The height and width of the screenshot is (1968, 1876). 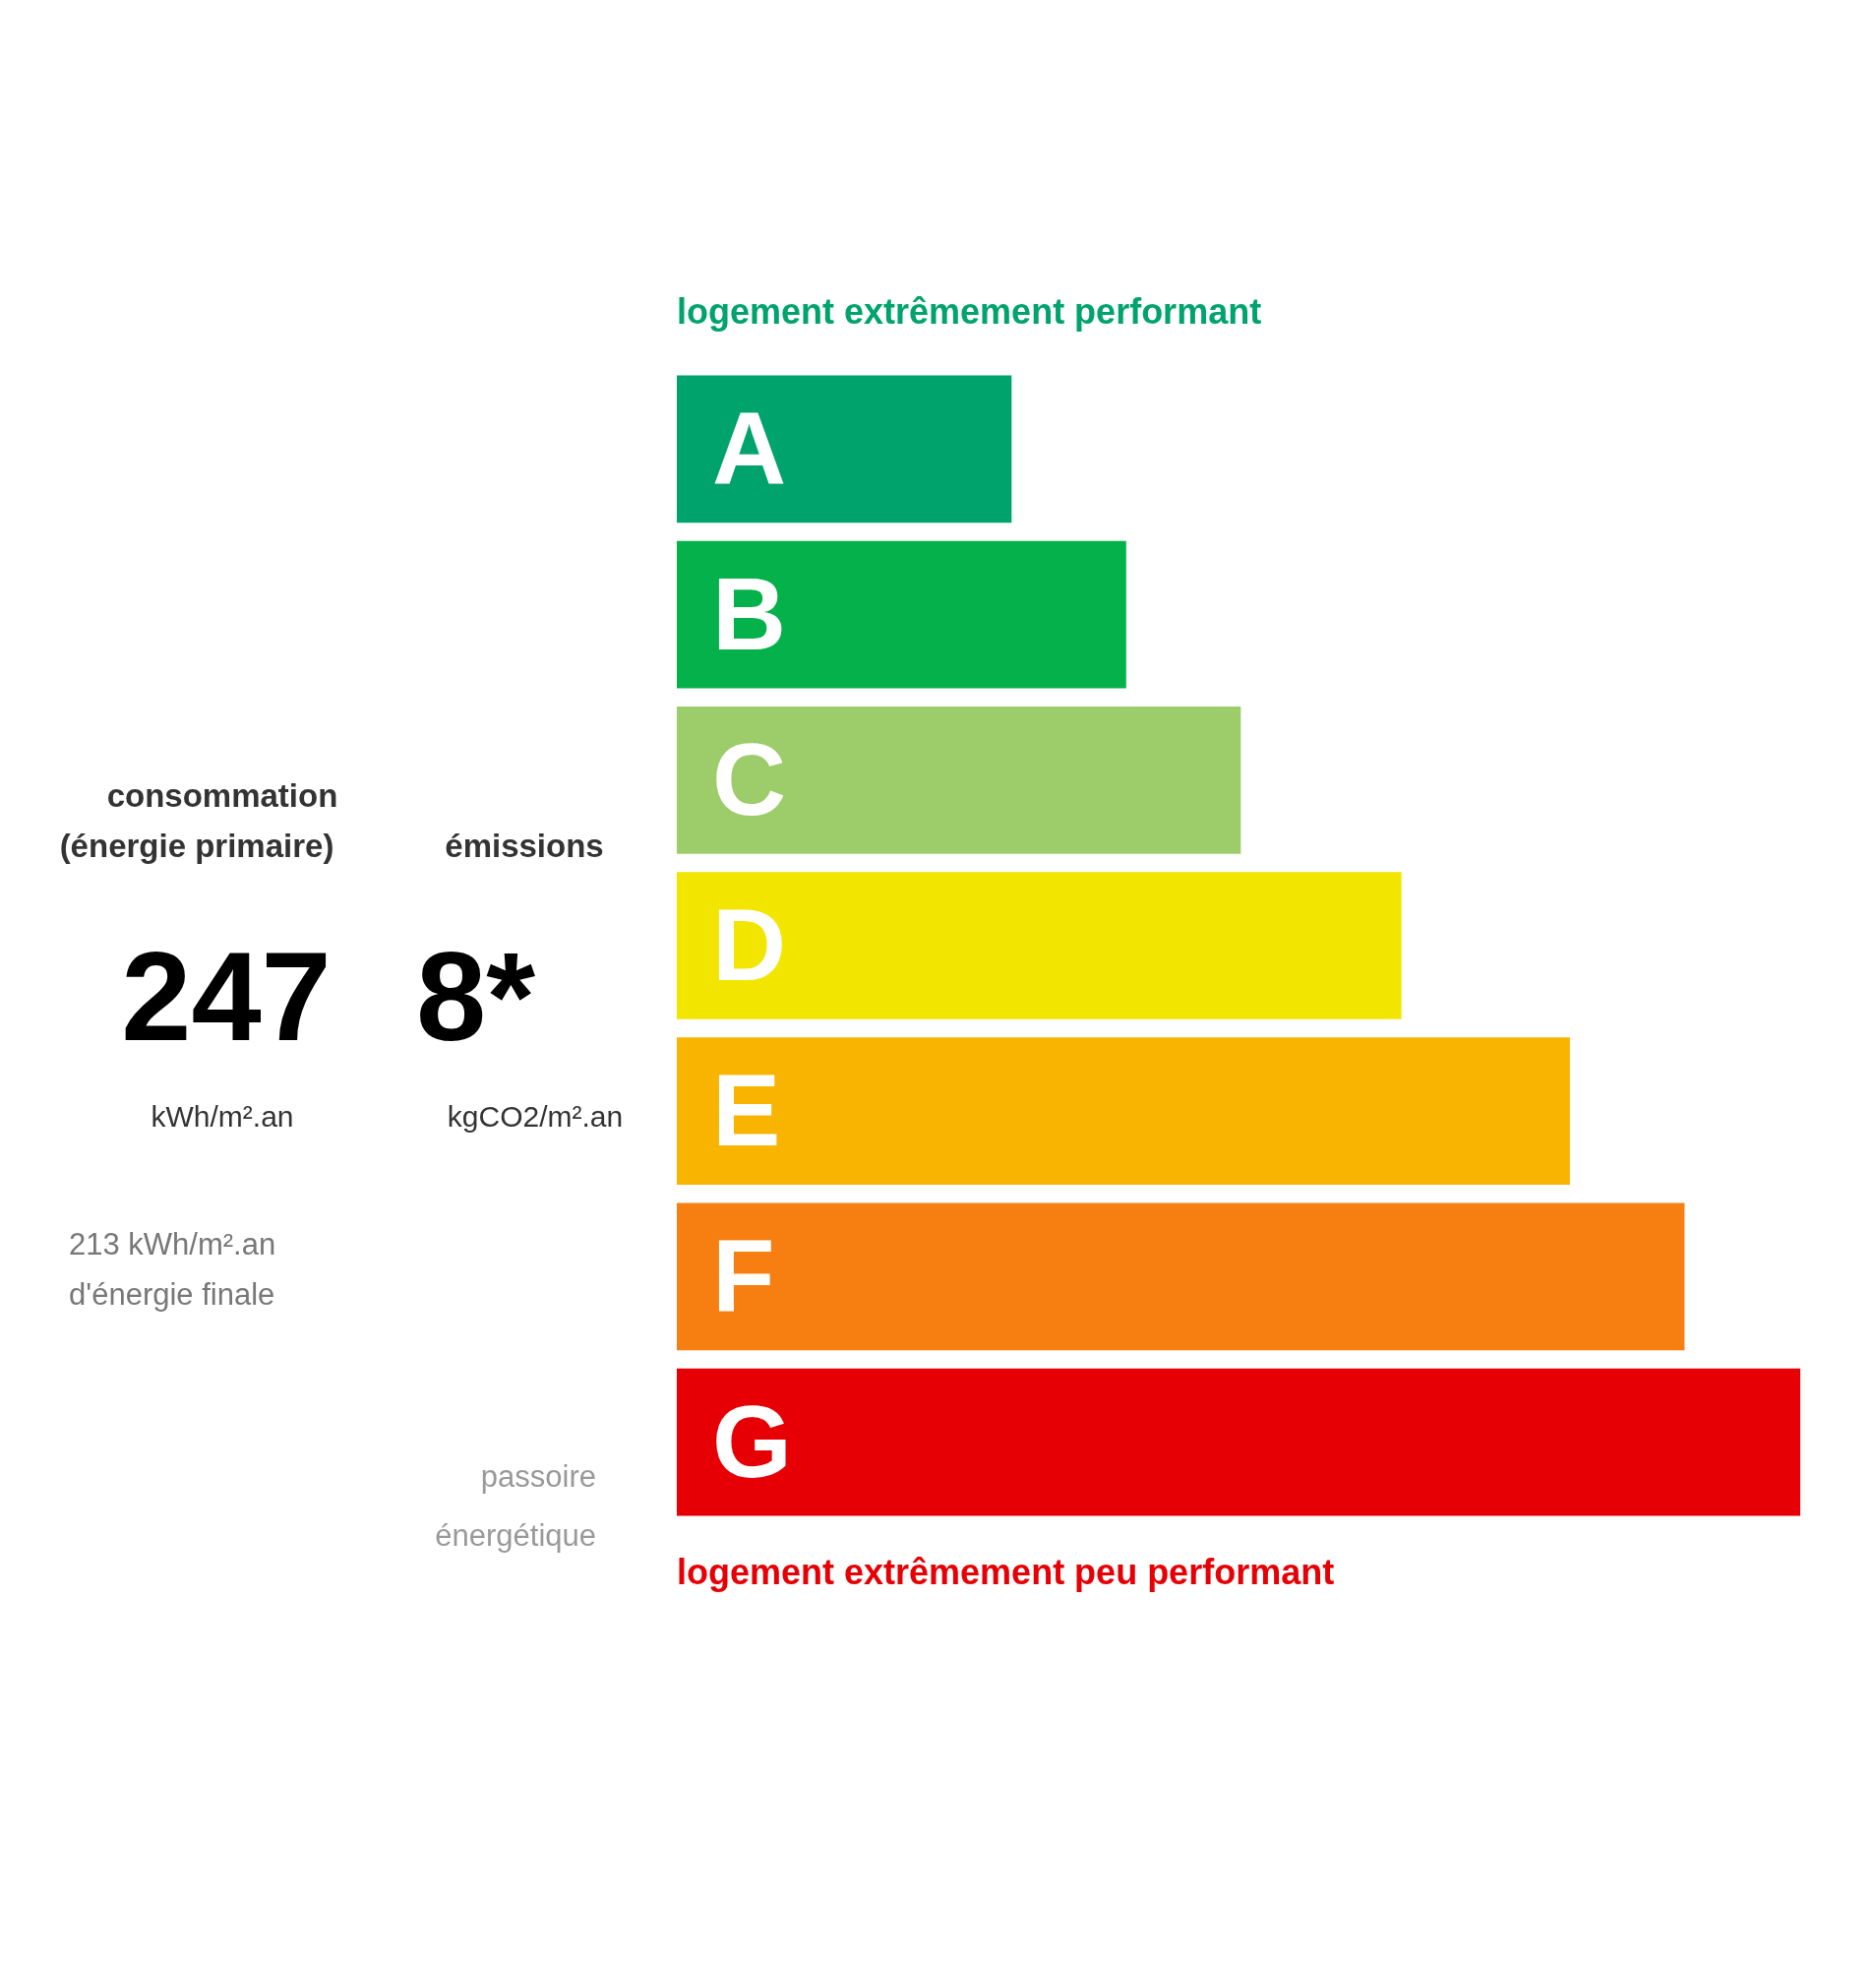 I want to click on y-tick-label: A, so click(x=749, y=448).